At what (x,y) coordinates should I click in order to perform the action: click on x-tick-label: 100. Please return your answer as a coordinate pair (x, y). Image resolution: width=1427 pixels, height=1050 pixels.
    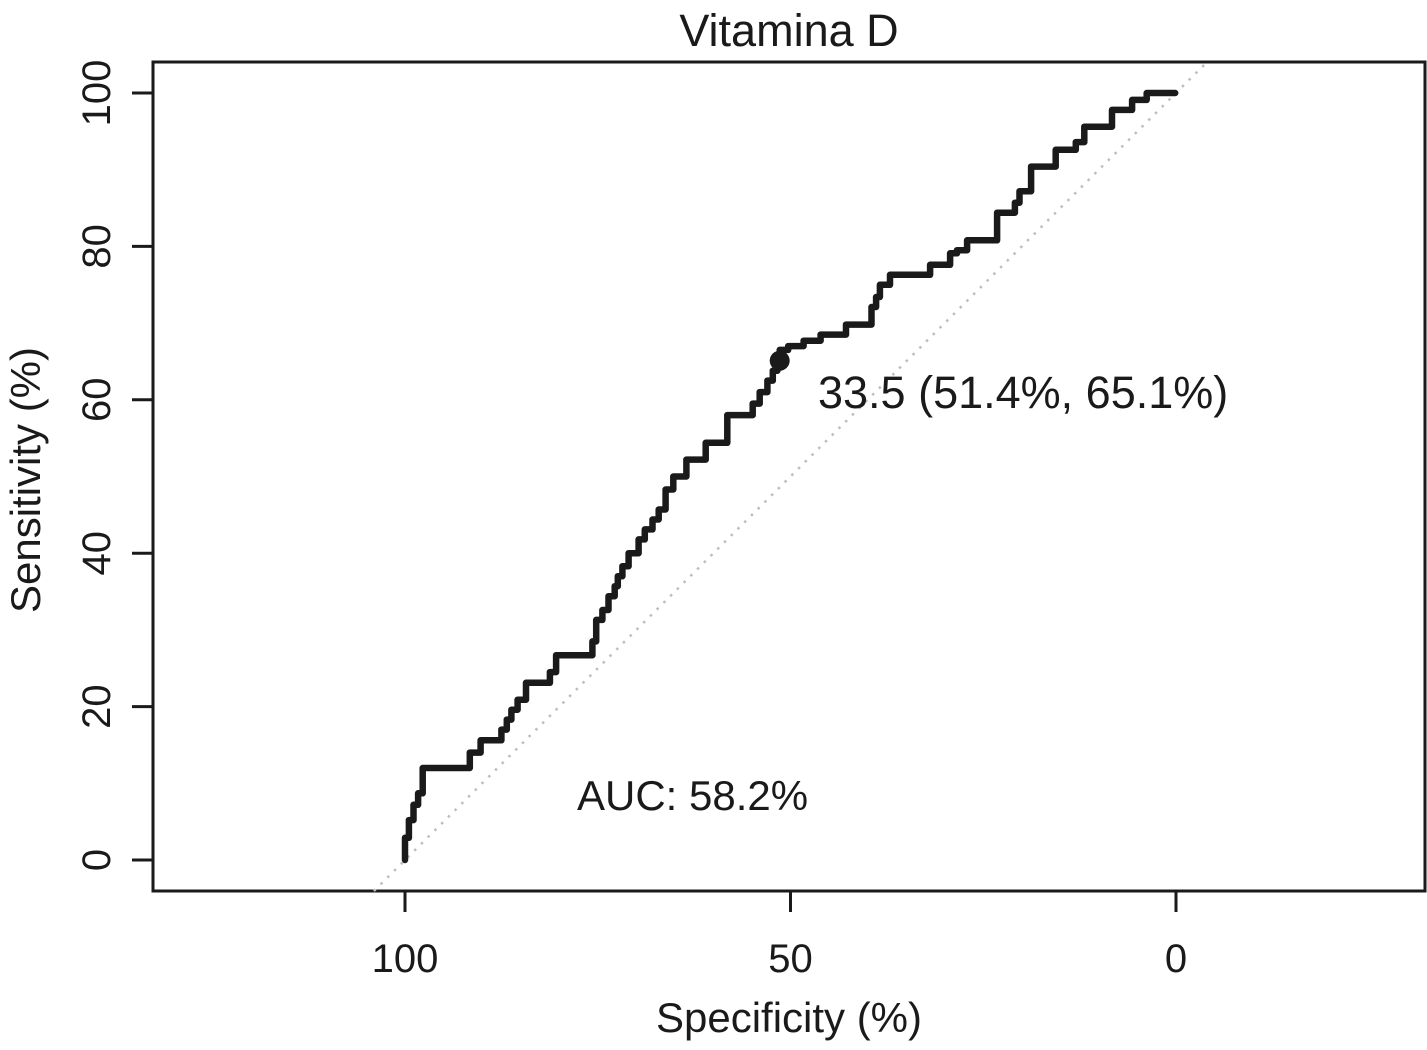
    Looking at the image, I should click on (405, 959).